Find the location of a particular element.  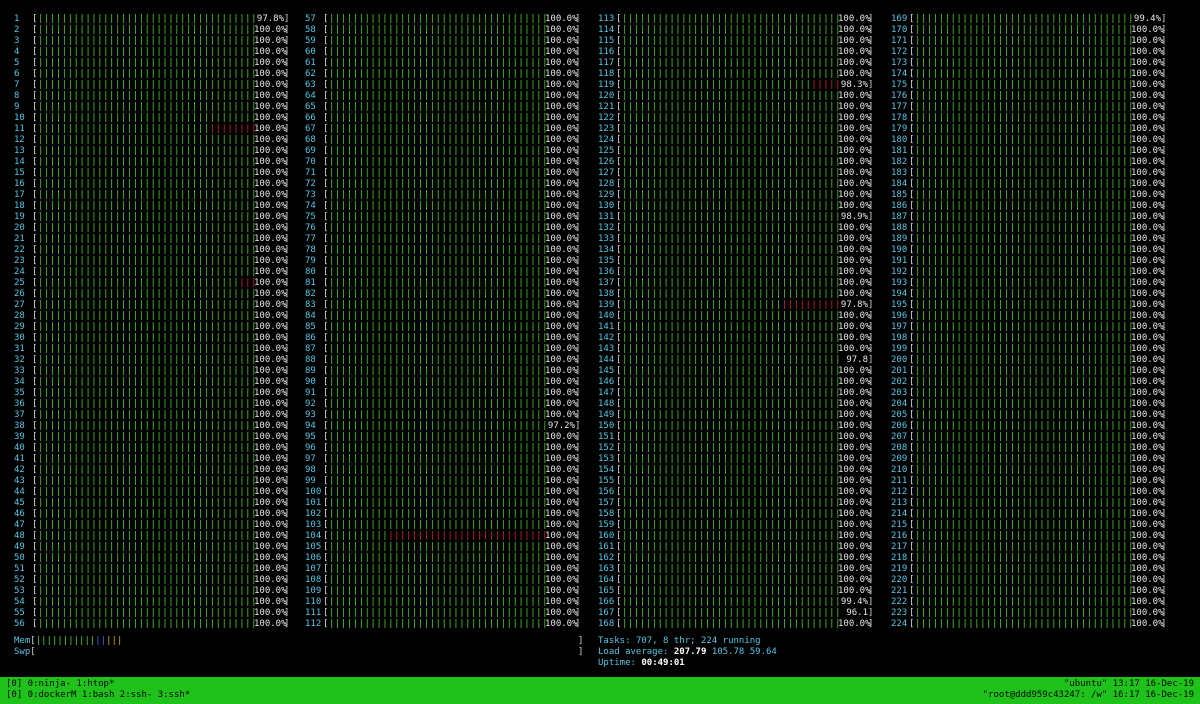

cpu-number: 93 is located at coordinates (310, 415).